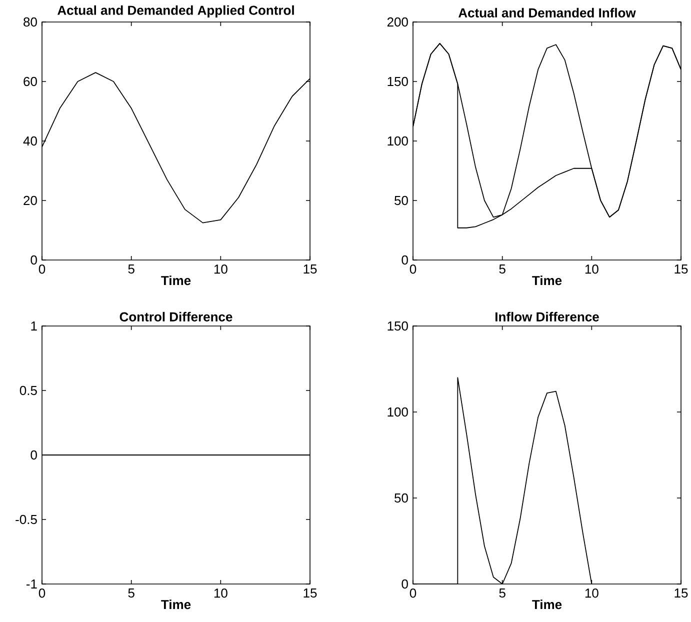 This screenshot has width=691, height=622. I want to click on y-tick-label: 80, so click(30, 22).